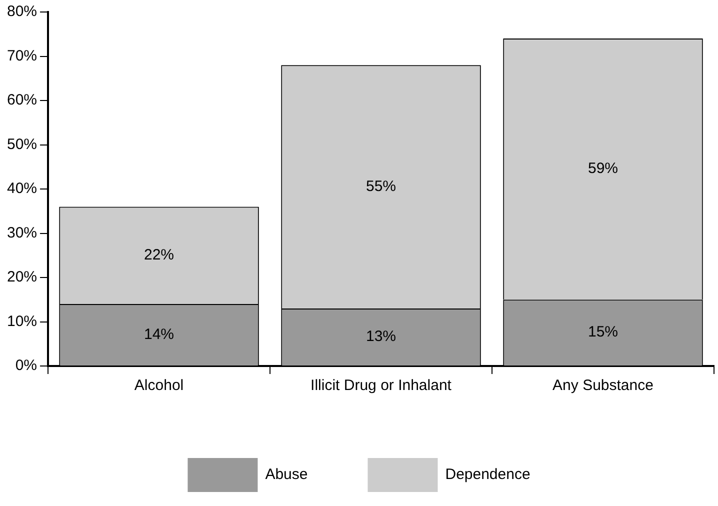  I want to click on y-tick-label: 10%, so click(22, 321).